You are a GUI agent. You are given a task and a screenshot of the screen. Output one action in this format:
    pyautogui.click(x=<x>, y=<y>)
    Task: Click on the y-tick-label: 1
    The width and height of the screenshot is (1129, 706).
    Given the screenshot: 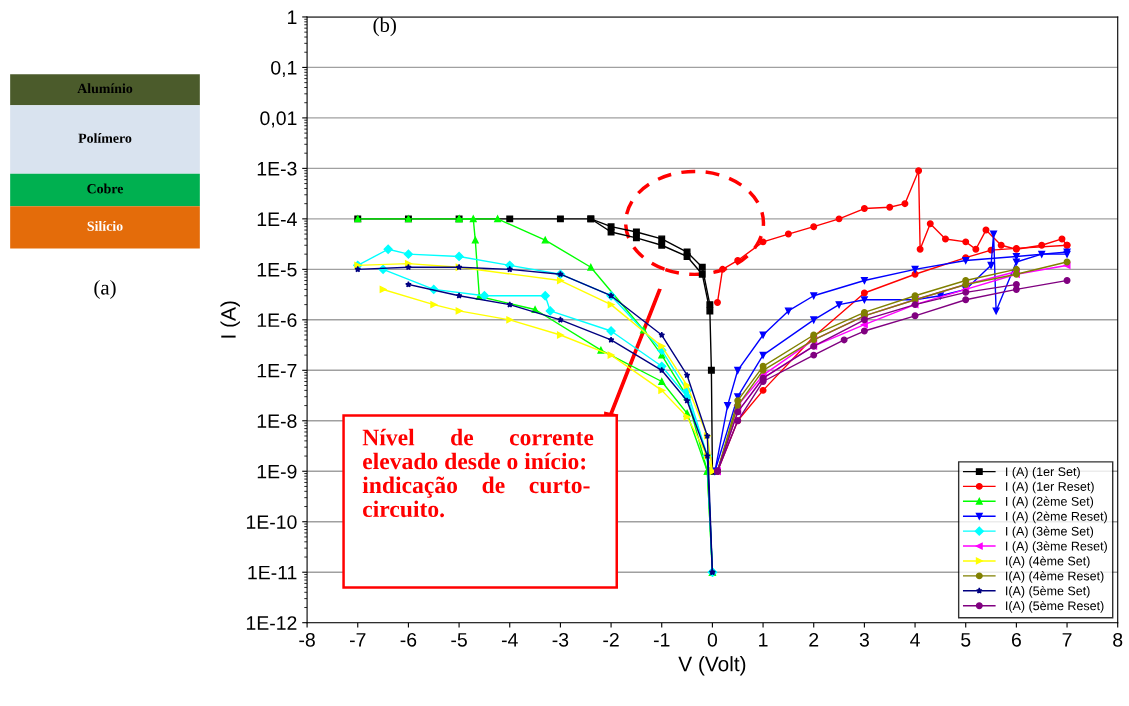 What is the action you would take?
    pyautogui.click(x=292, y=17)
    